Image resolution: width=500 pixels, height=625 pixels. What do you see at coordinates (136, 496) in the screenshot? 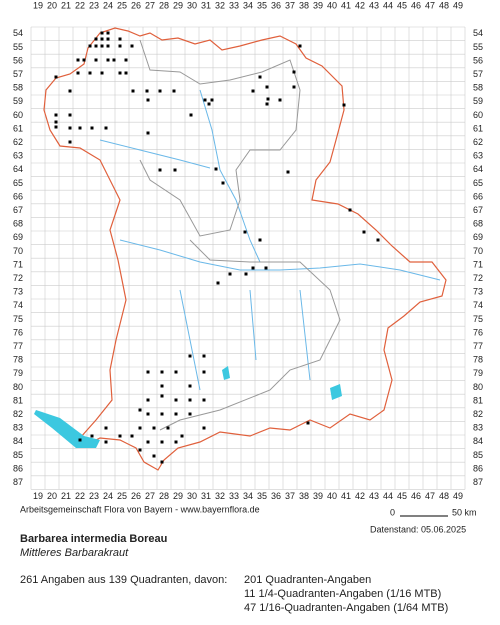
I see `column-label: 26` at bounding box center [136, 496].